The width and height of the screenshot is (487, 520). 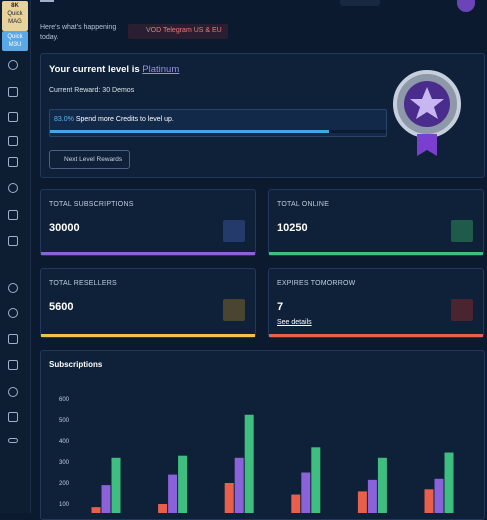 I want to click on badge-icon, so click(x=427, y=113).